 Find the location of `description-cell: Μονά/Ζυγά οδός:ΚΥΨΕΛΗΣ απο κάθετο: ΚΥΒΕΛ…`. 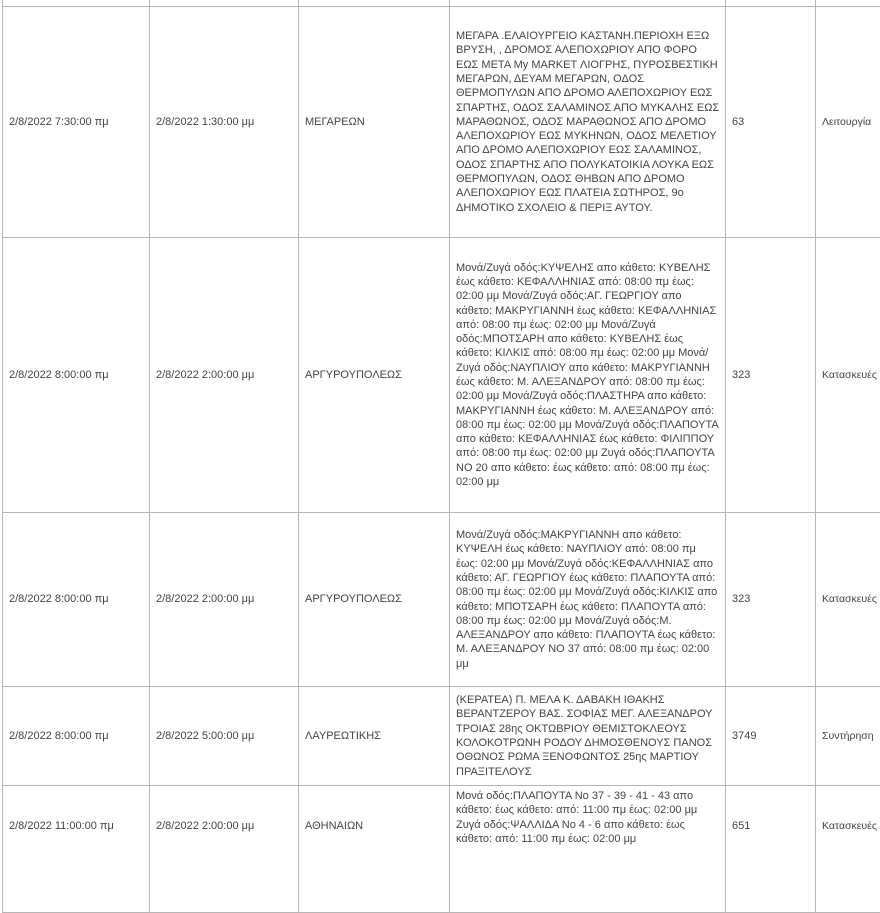

description-cell: Μονά/Ζυγά οδός:ΚΥΨΕΛΗΣ απο κάθετο: ΚΥΒΕΛ… is located at coordinates (588, 375).